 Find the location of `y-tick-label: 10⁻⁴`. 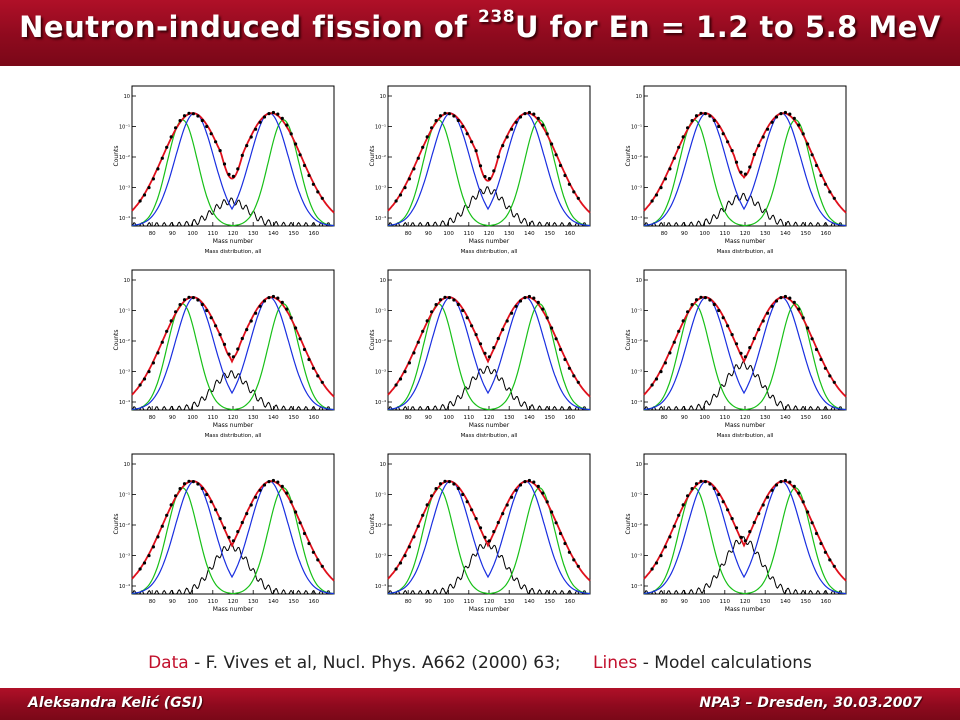

y-tick-label: 10⁻⁴ is located at coordinates (124, 403).